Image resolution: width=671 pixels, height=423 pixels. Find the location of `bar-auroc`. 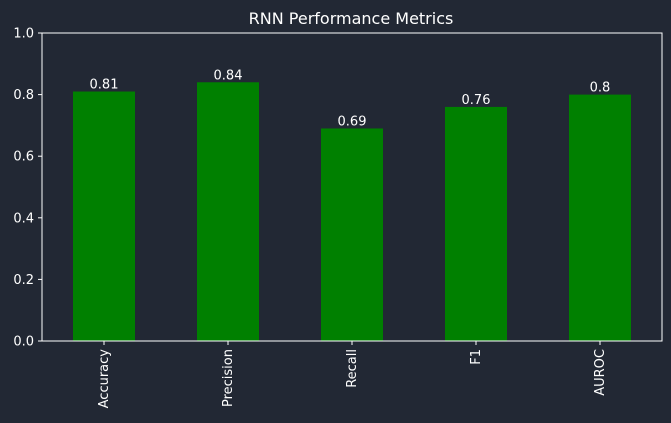

bar-auroc is located at coordinates (600, 217).